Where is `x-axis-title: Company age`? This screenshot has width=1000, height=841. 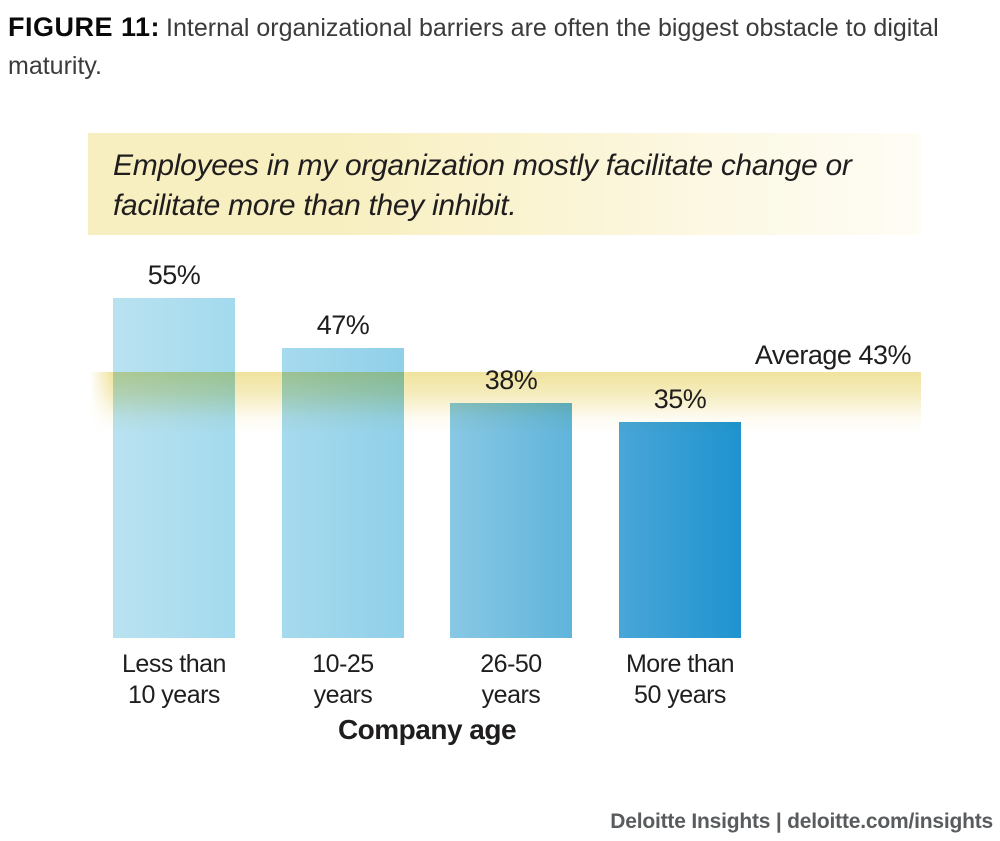 x-axis-title: Company age is located at coordinates (427, 729).